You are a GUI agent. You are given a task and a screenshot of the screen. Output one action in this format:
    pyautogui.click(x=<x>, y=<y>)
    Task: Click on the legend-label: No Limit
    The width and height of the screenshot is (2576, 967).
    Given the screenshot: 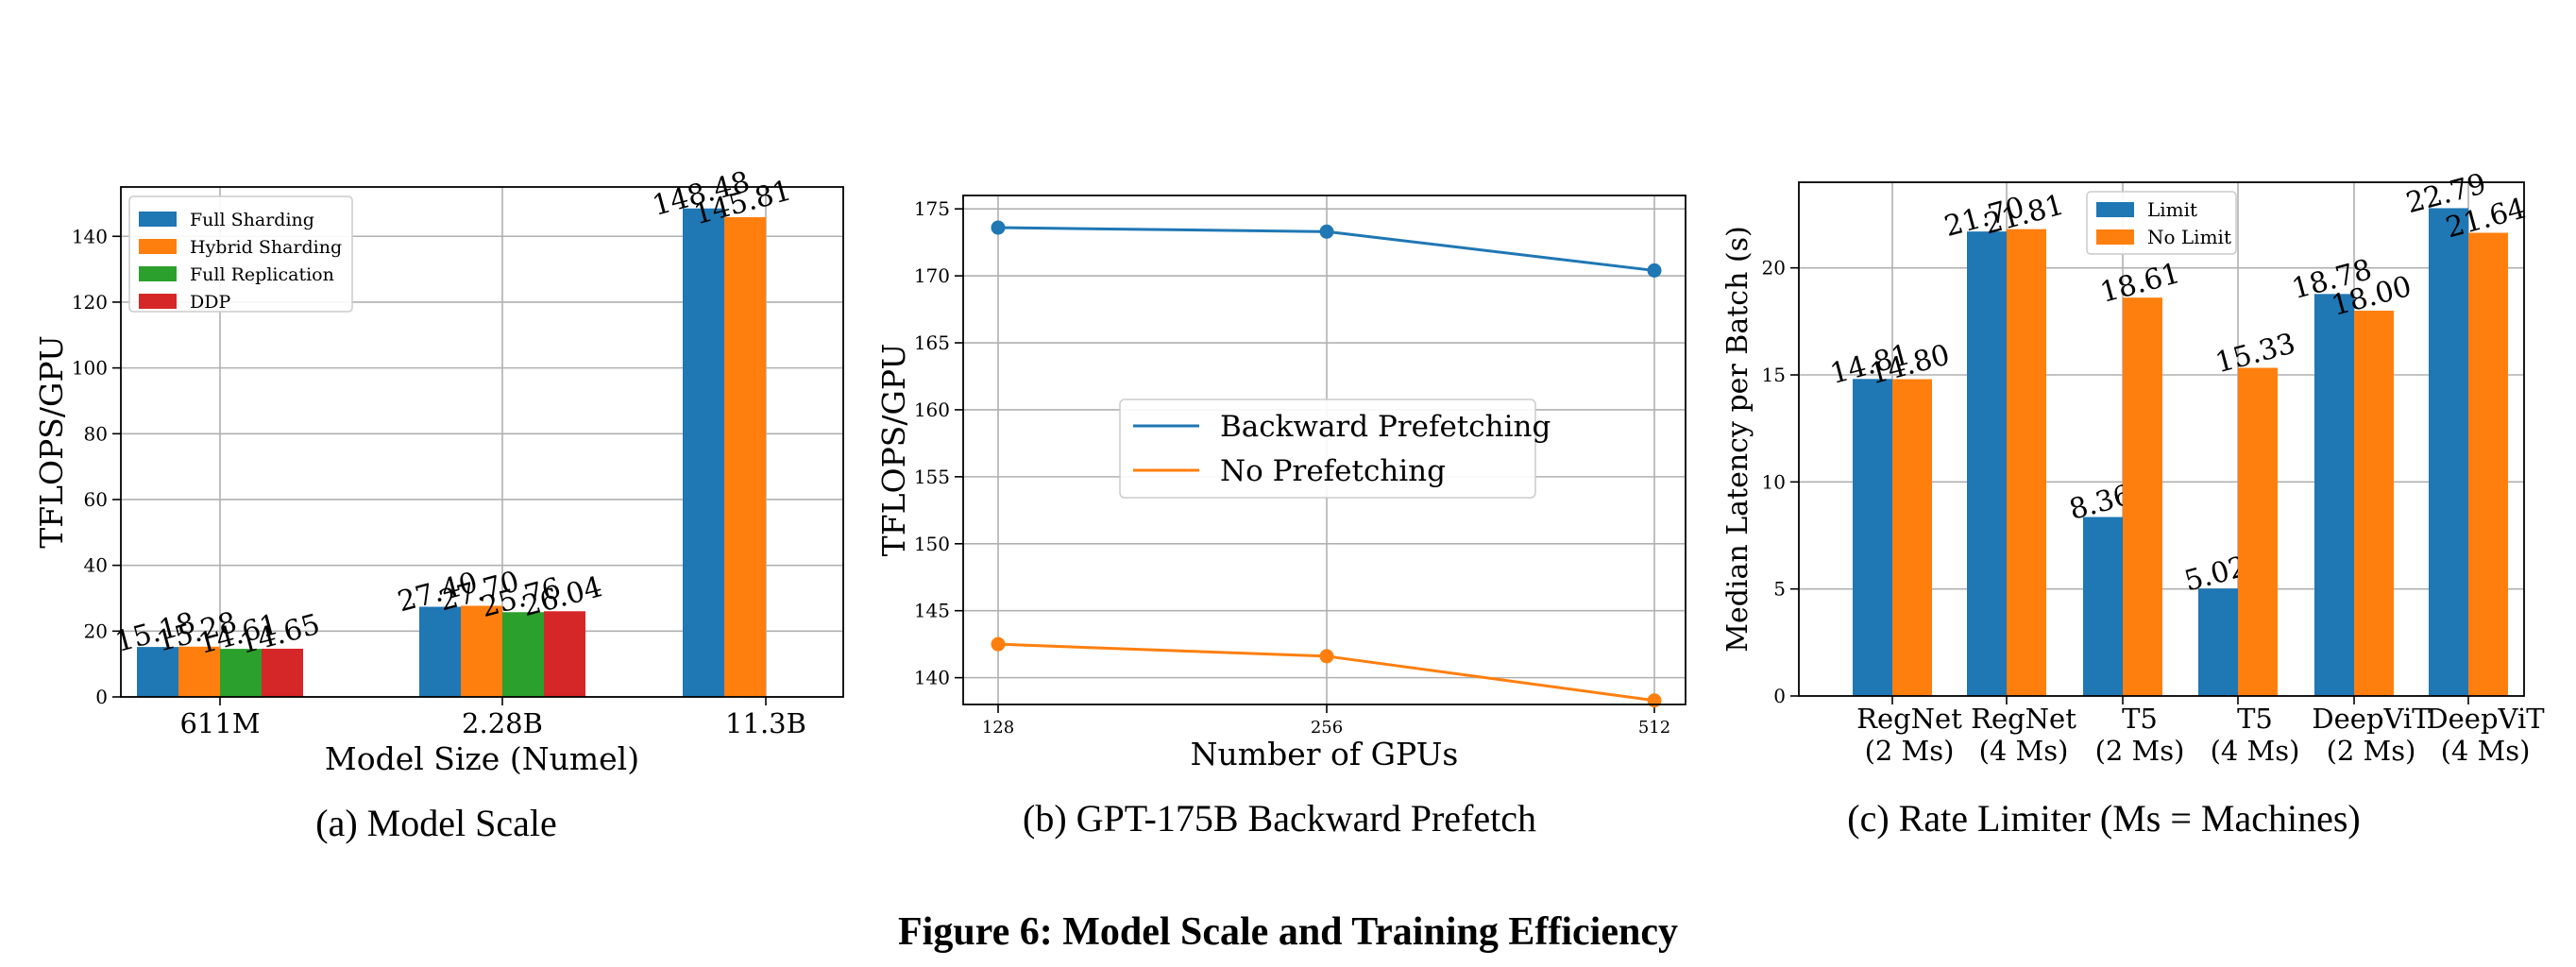 What is the action you would take?
    pyautogui.click(x=2189, y=237)
    